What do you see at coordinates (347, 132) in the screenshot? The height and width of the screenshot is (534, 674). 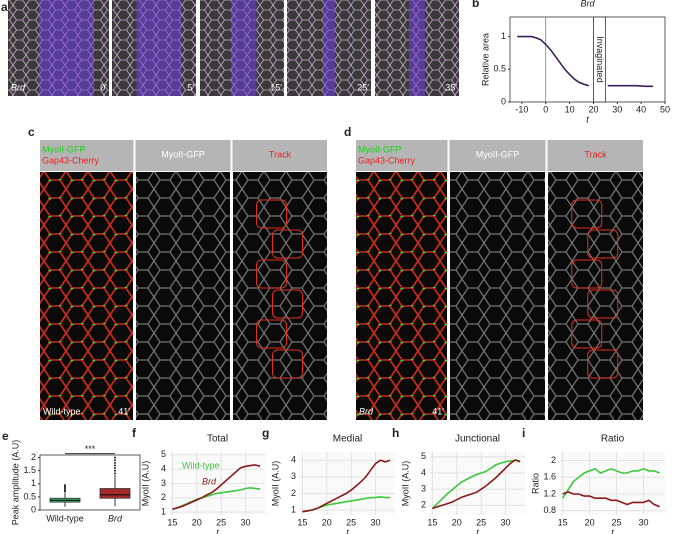 I see `panel-label: d` at bounding box center [347, 132].